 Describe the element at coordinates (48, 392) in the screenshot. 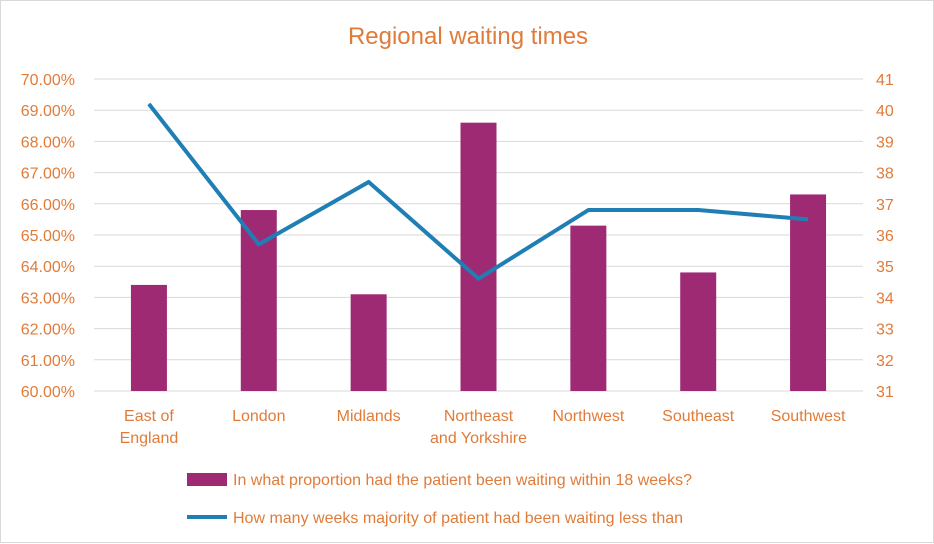

I see `y-left-tick-label: 60.00%` at that location.